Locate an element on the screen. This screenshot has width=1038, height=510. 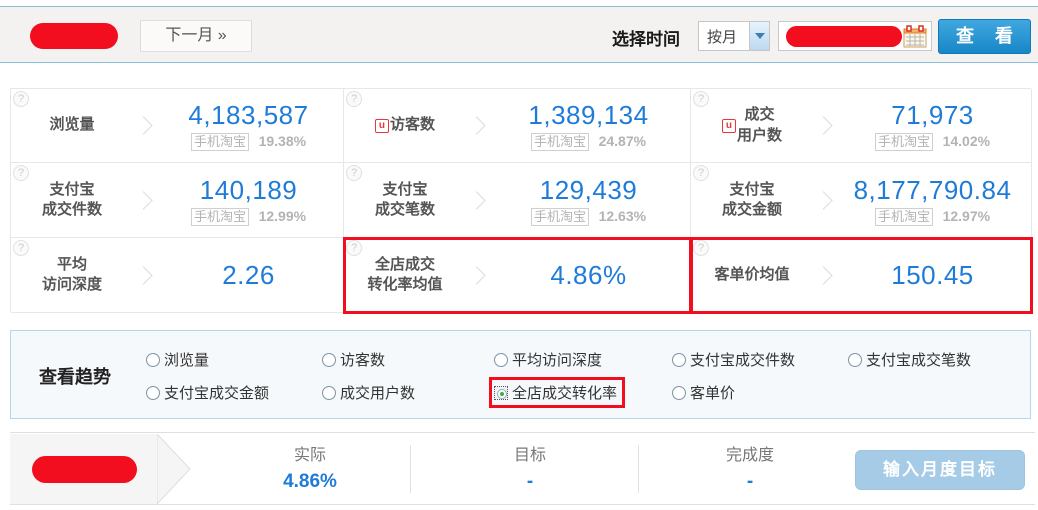
time-select-label: 选择时间 is located at coordinates (646, 39).